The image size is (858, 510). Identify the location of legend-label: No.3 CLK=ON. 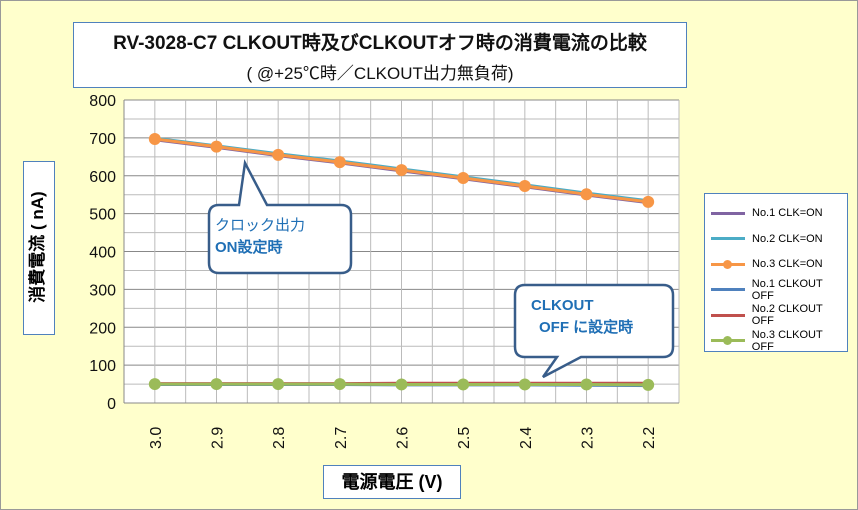
(787, 264).